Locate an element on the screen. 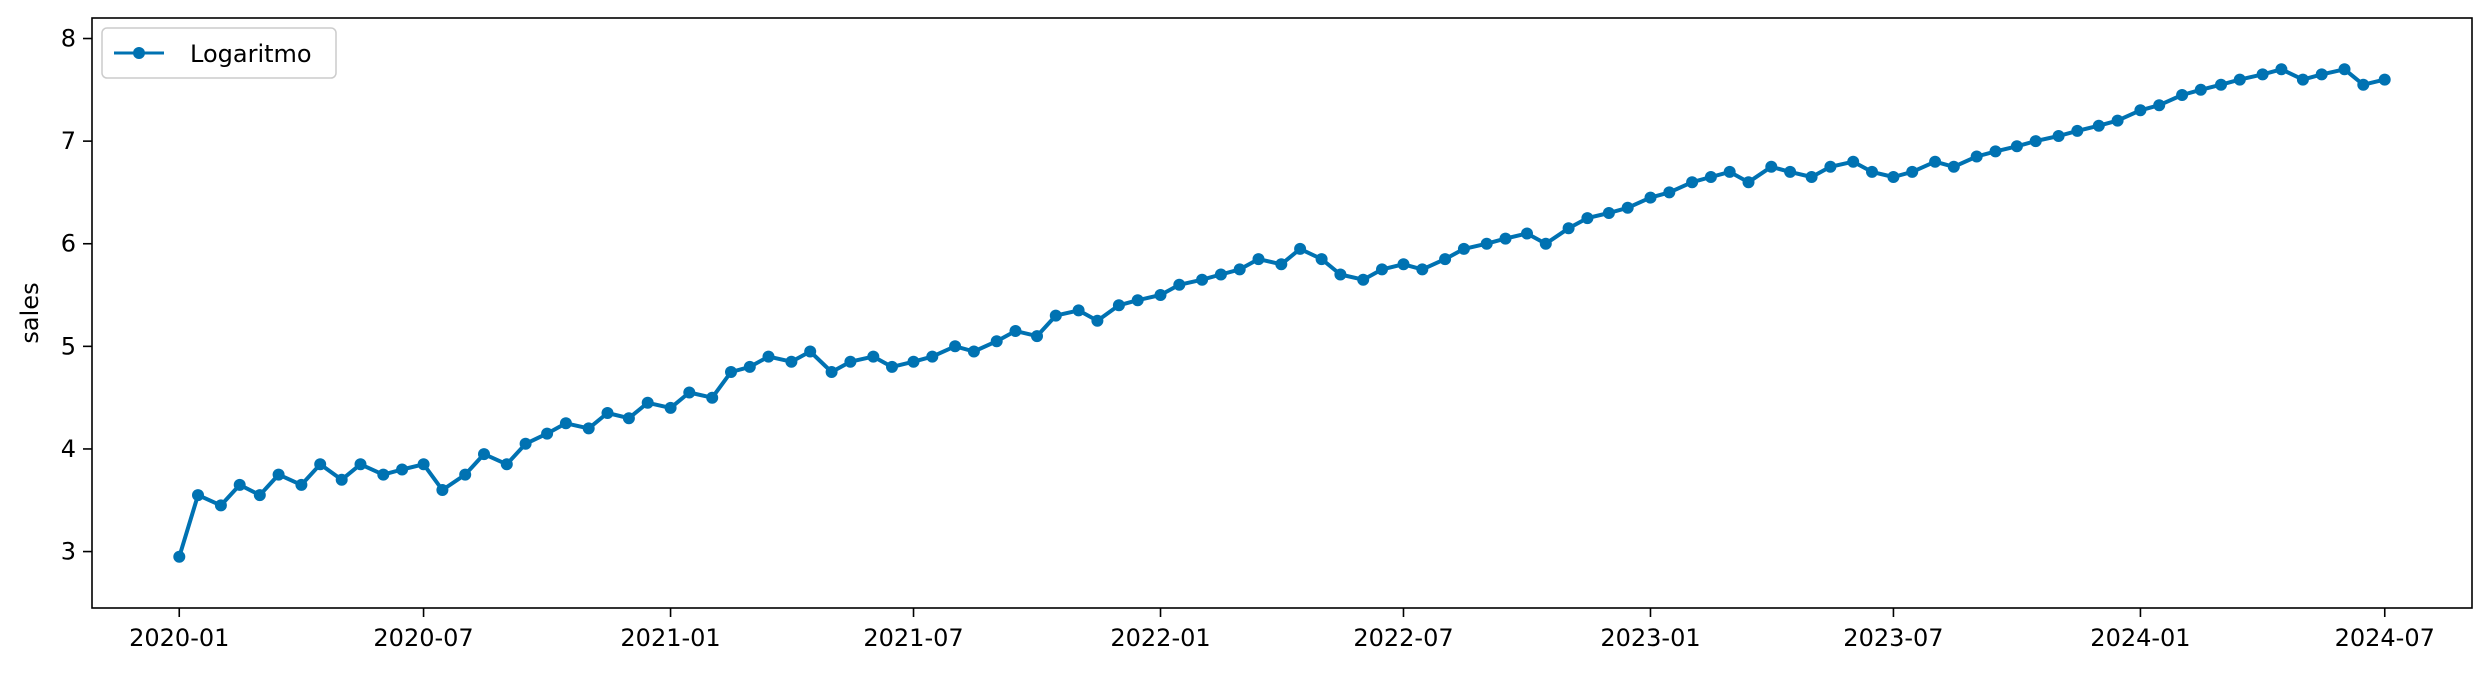 Image resolution: width=2491 pixels, height=674 pixels. legend-series-label: Logaritmo is located at coordinates (251, 54).